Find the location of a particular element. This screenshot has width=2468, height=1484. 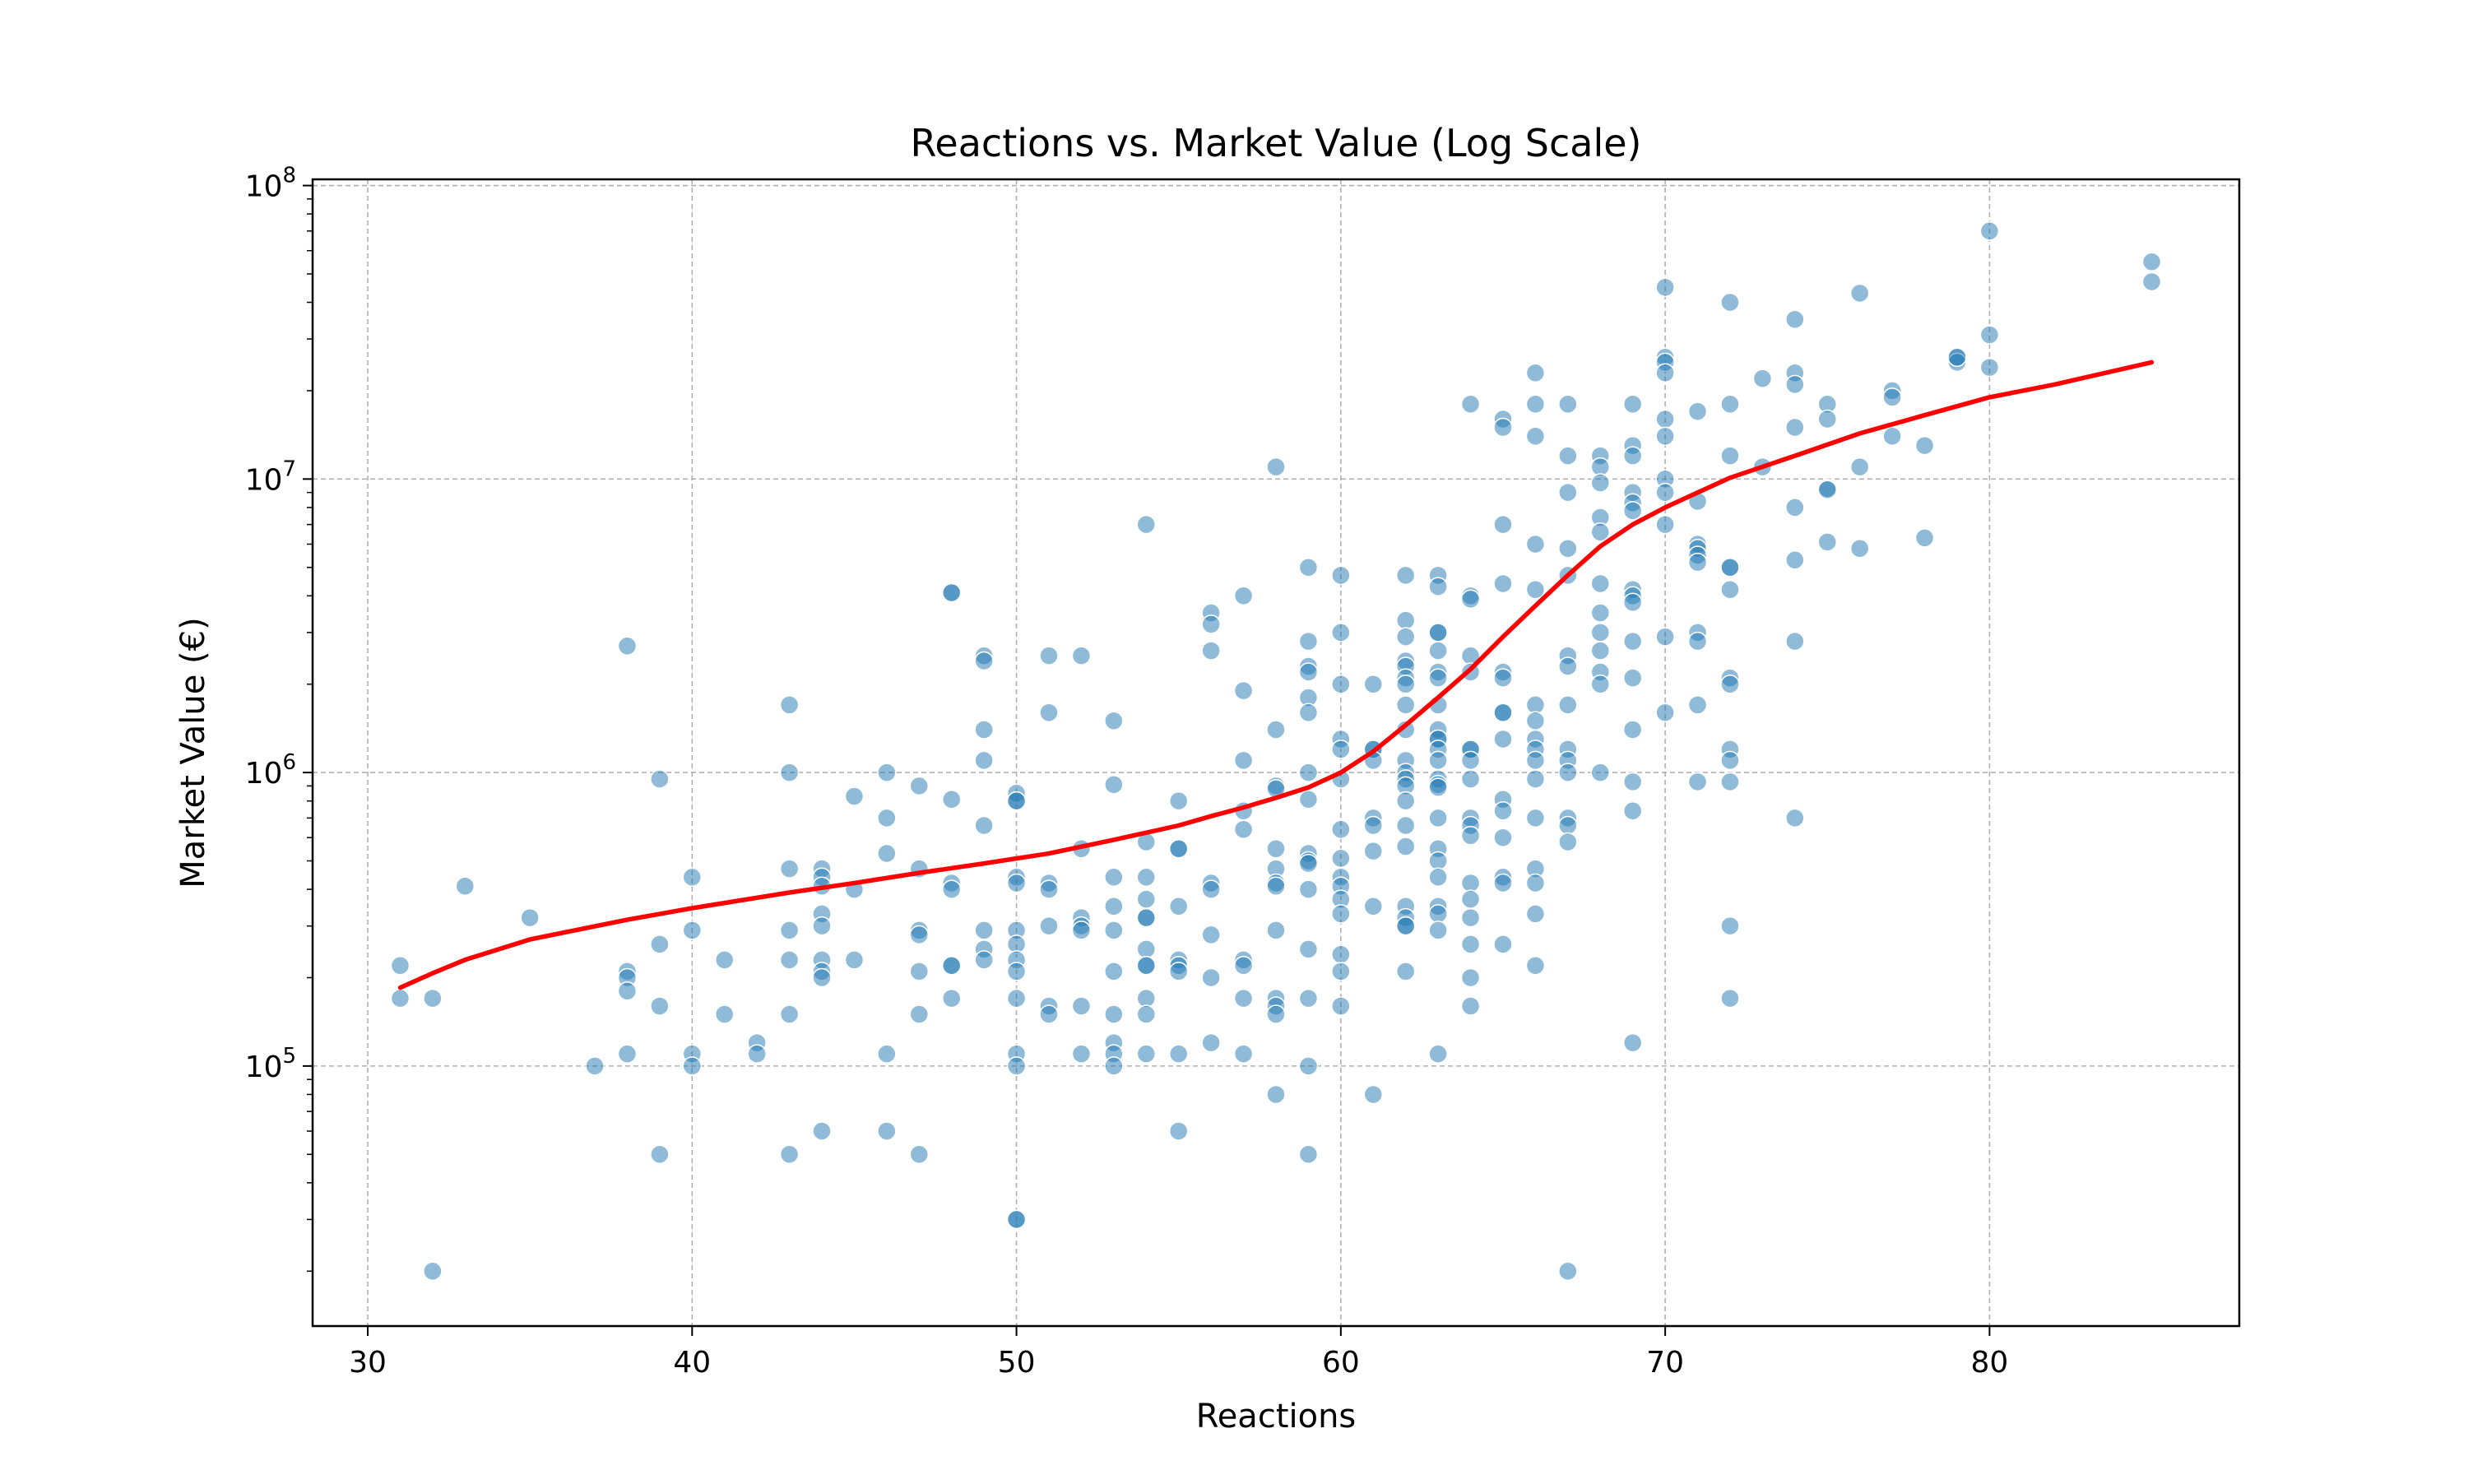

y-tick-label: 10⁷ is located at coordinates (270, 477).